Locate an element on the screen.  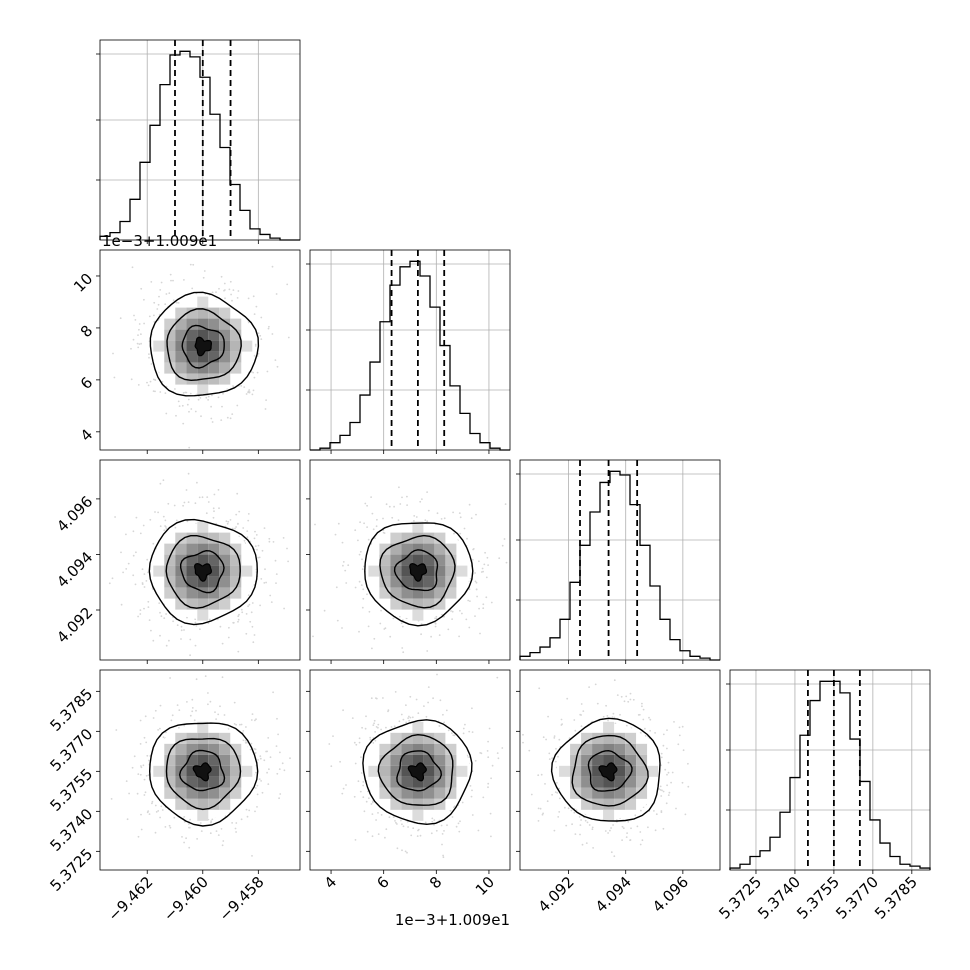
x-tick-label: 4.092 is located at coordinates (556, 894).